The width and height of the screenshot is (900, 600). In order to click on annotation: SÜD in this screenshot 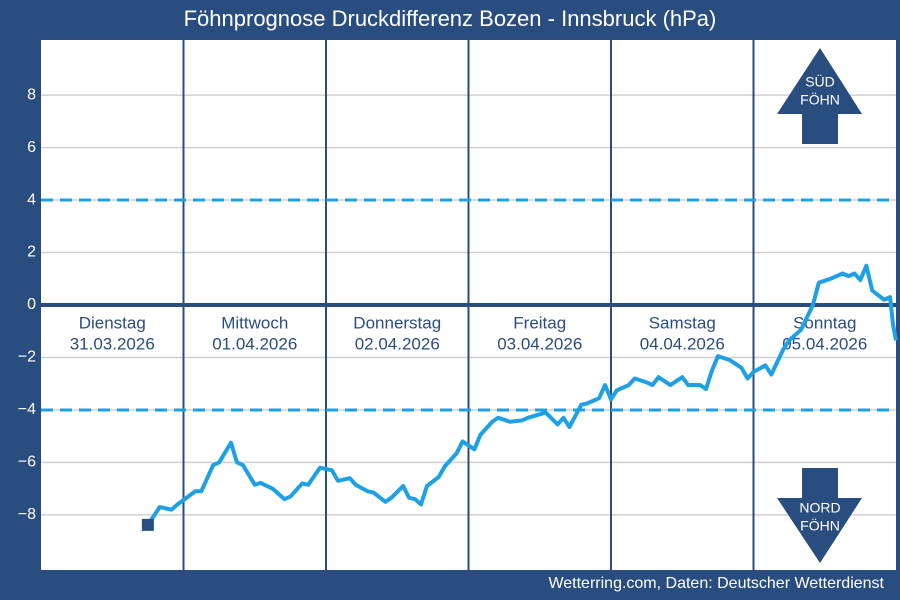, I will do `click(820, 81)`.